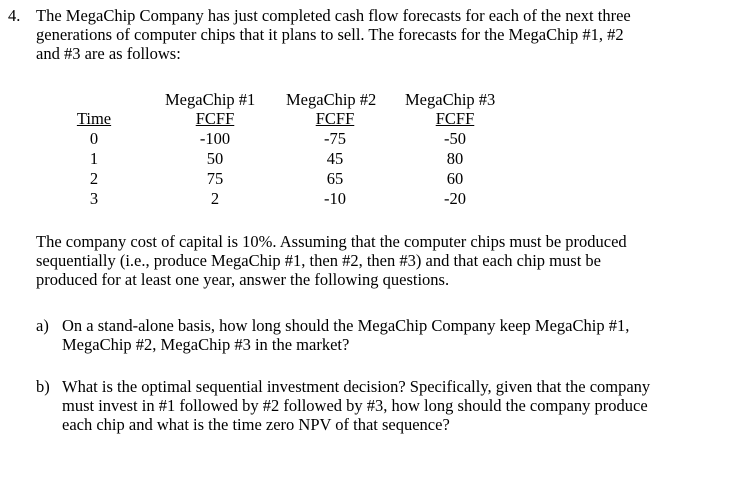 The image size is (730, 480). What do you see at coordinates (455, 178) in the screenshot?
I see `chip3-fcff-cell: 60` at bounding box center [455, 178].